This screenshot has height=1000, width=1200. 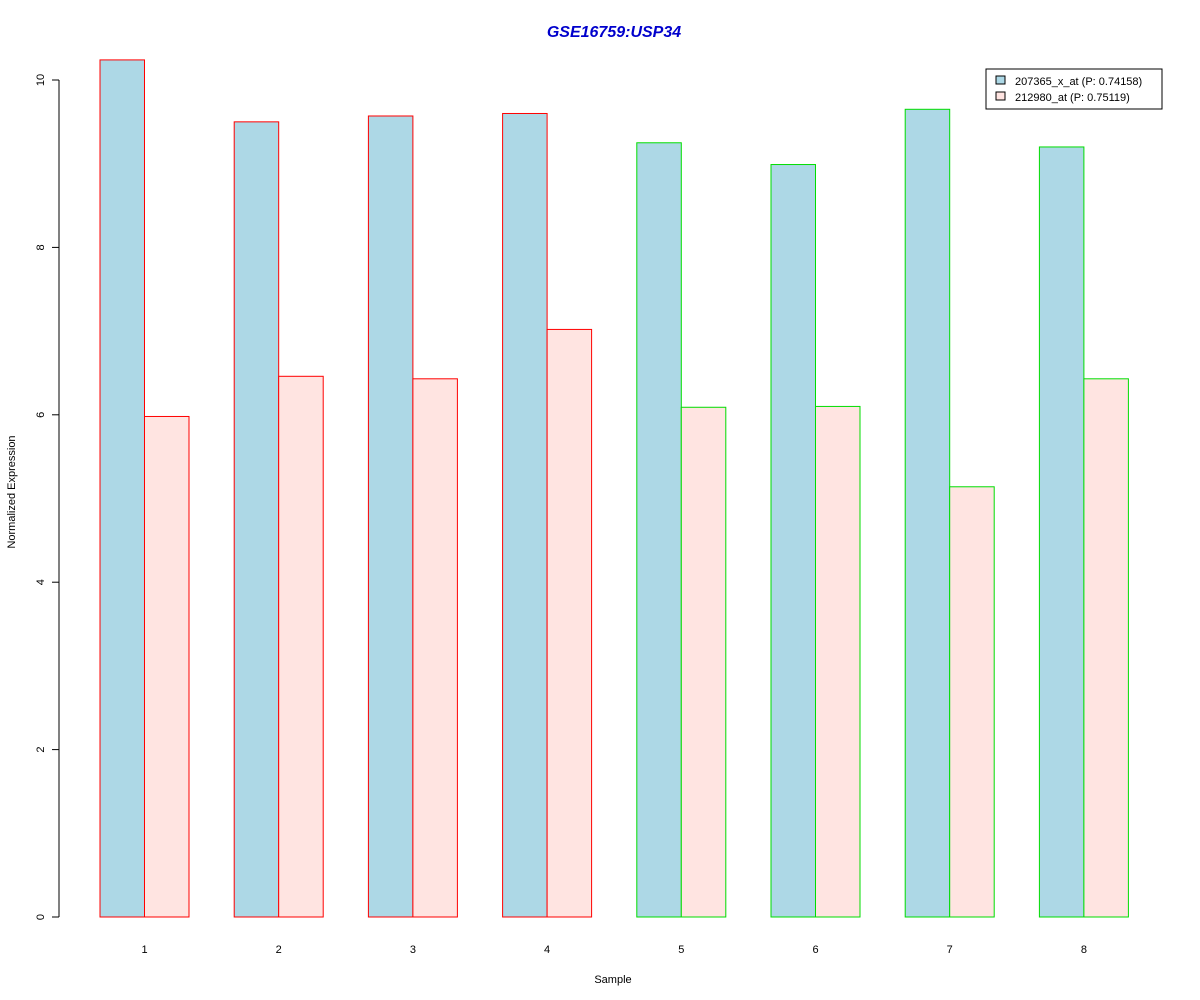 I want to click on x-tick-label: 6, so click(x=815, y=950).